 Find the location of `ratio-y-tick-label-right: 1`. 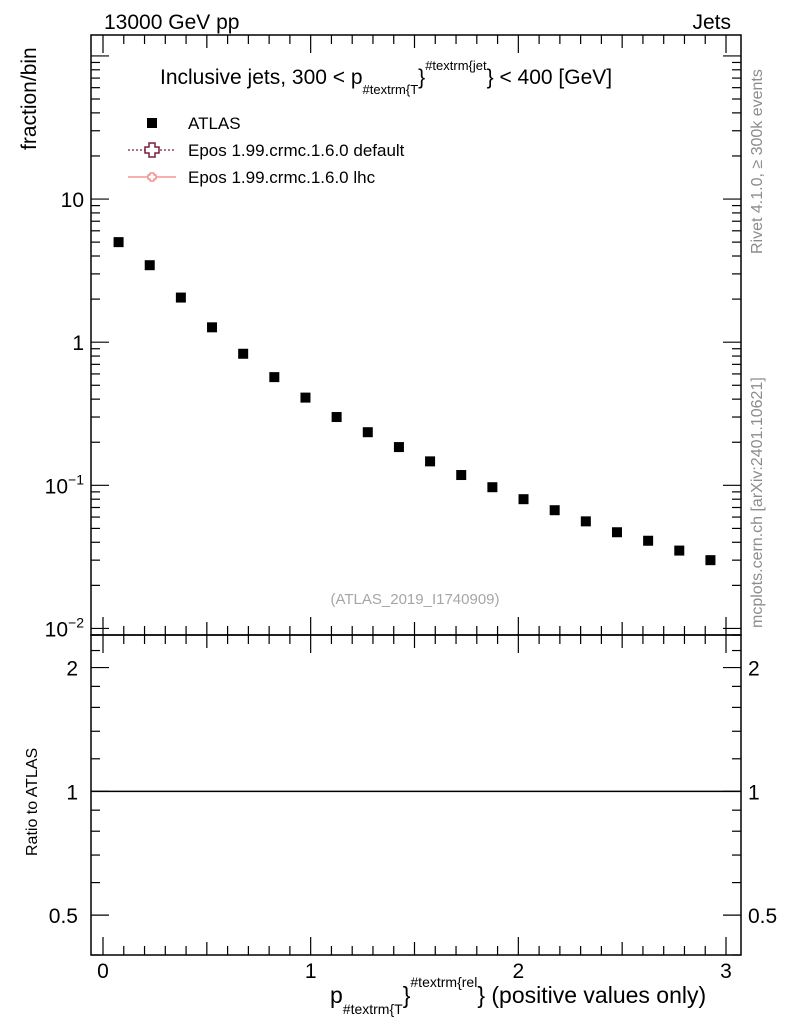

ratio-y-tick-label-right: 1 is located at coordinates (754, 792).